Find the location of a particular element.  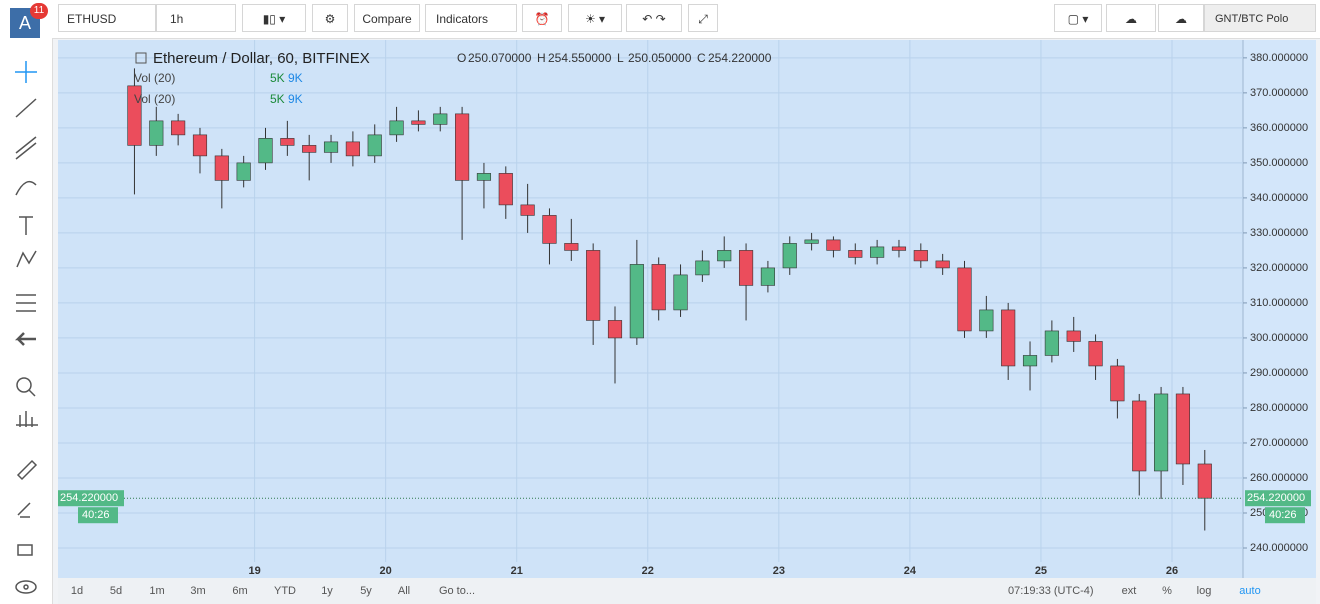

countdown-tag is located at coordinates (1285, 515).